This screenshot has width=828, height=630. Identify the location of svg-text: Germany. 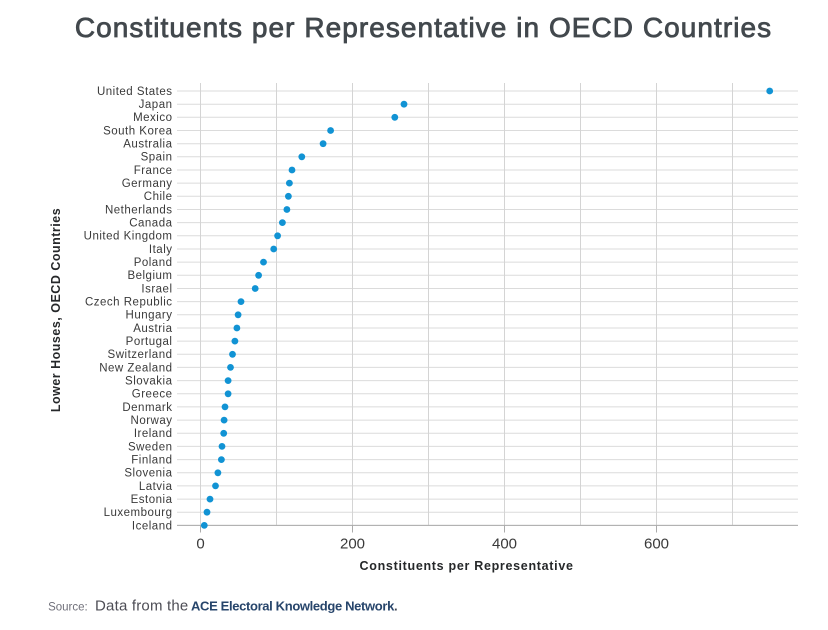
(147, 184).